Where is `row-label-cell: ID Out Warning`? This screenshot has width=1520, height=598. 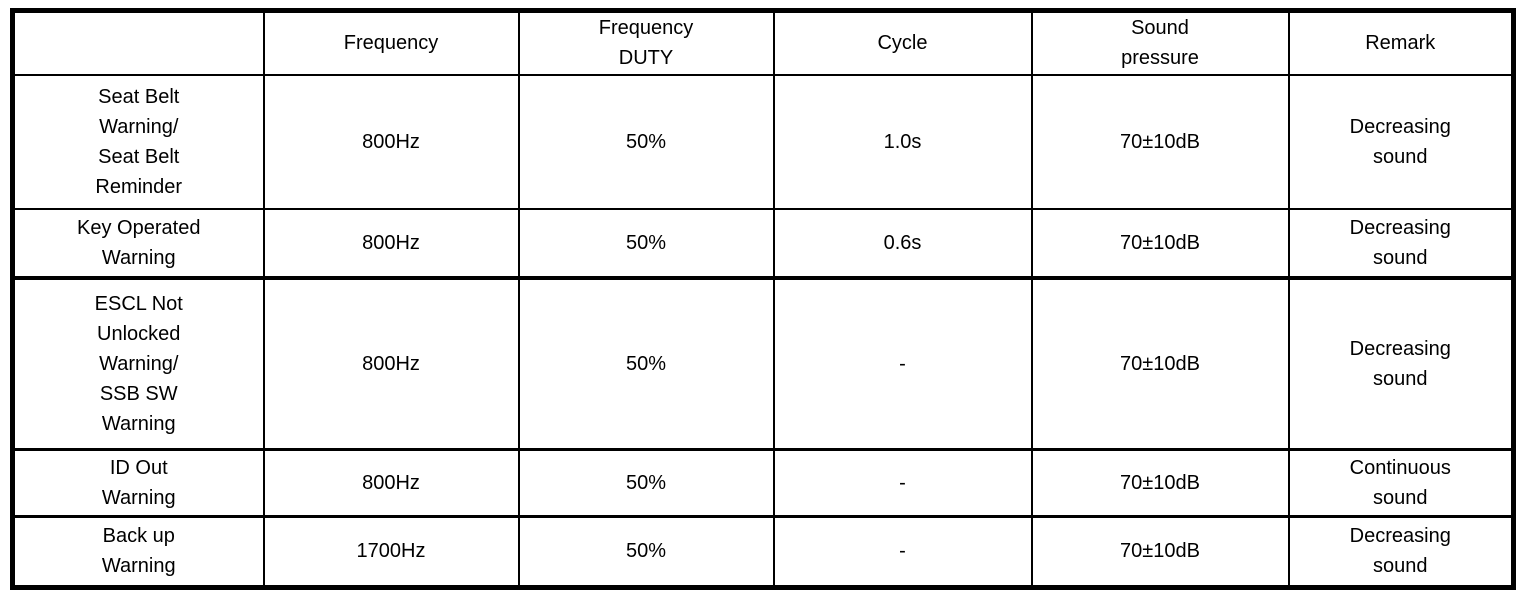 row-label-cell: ID Out Warning is located at coordinates (138, 483).